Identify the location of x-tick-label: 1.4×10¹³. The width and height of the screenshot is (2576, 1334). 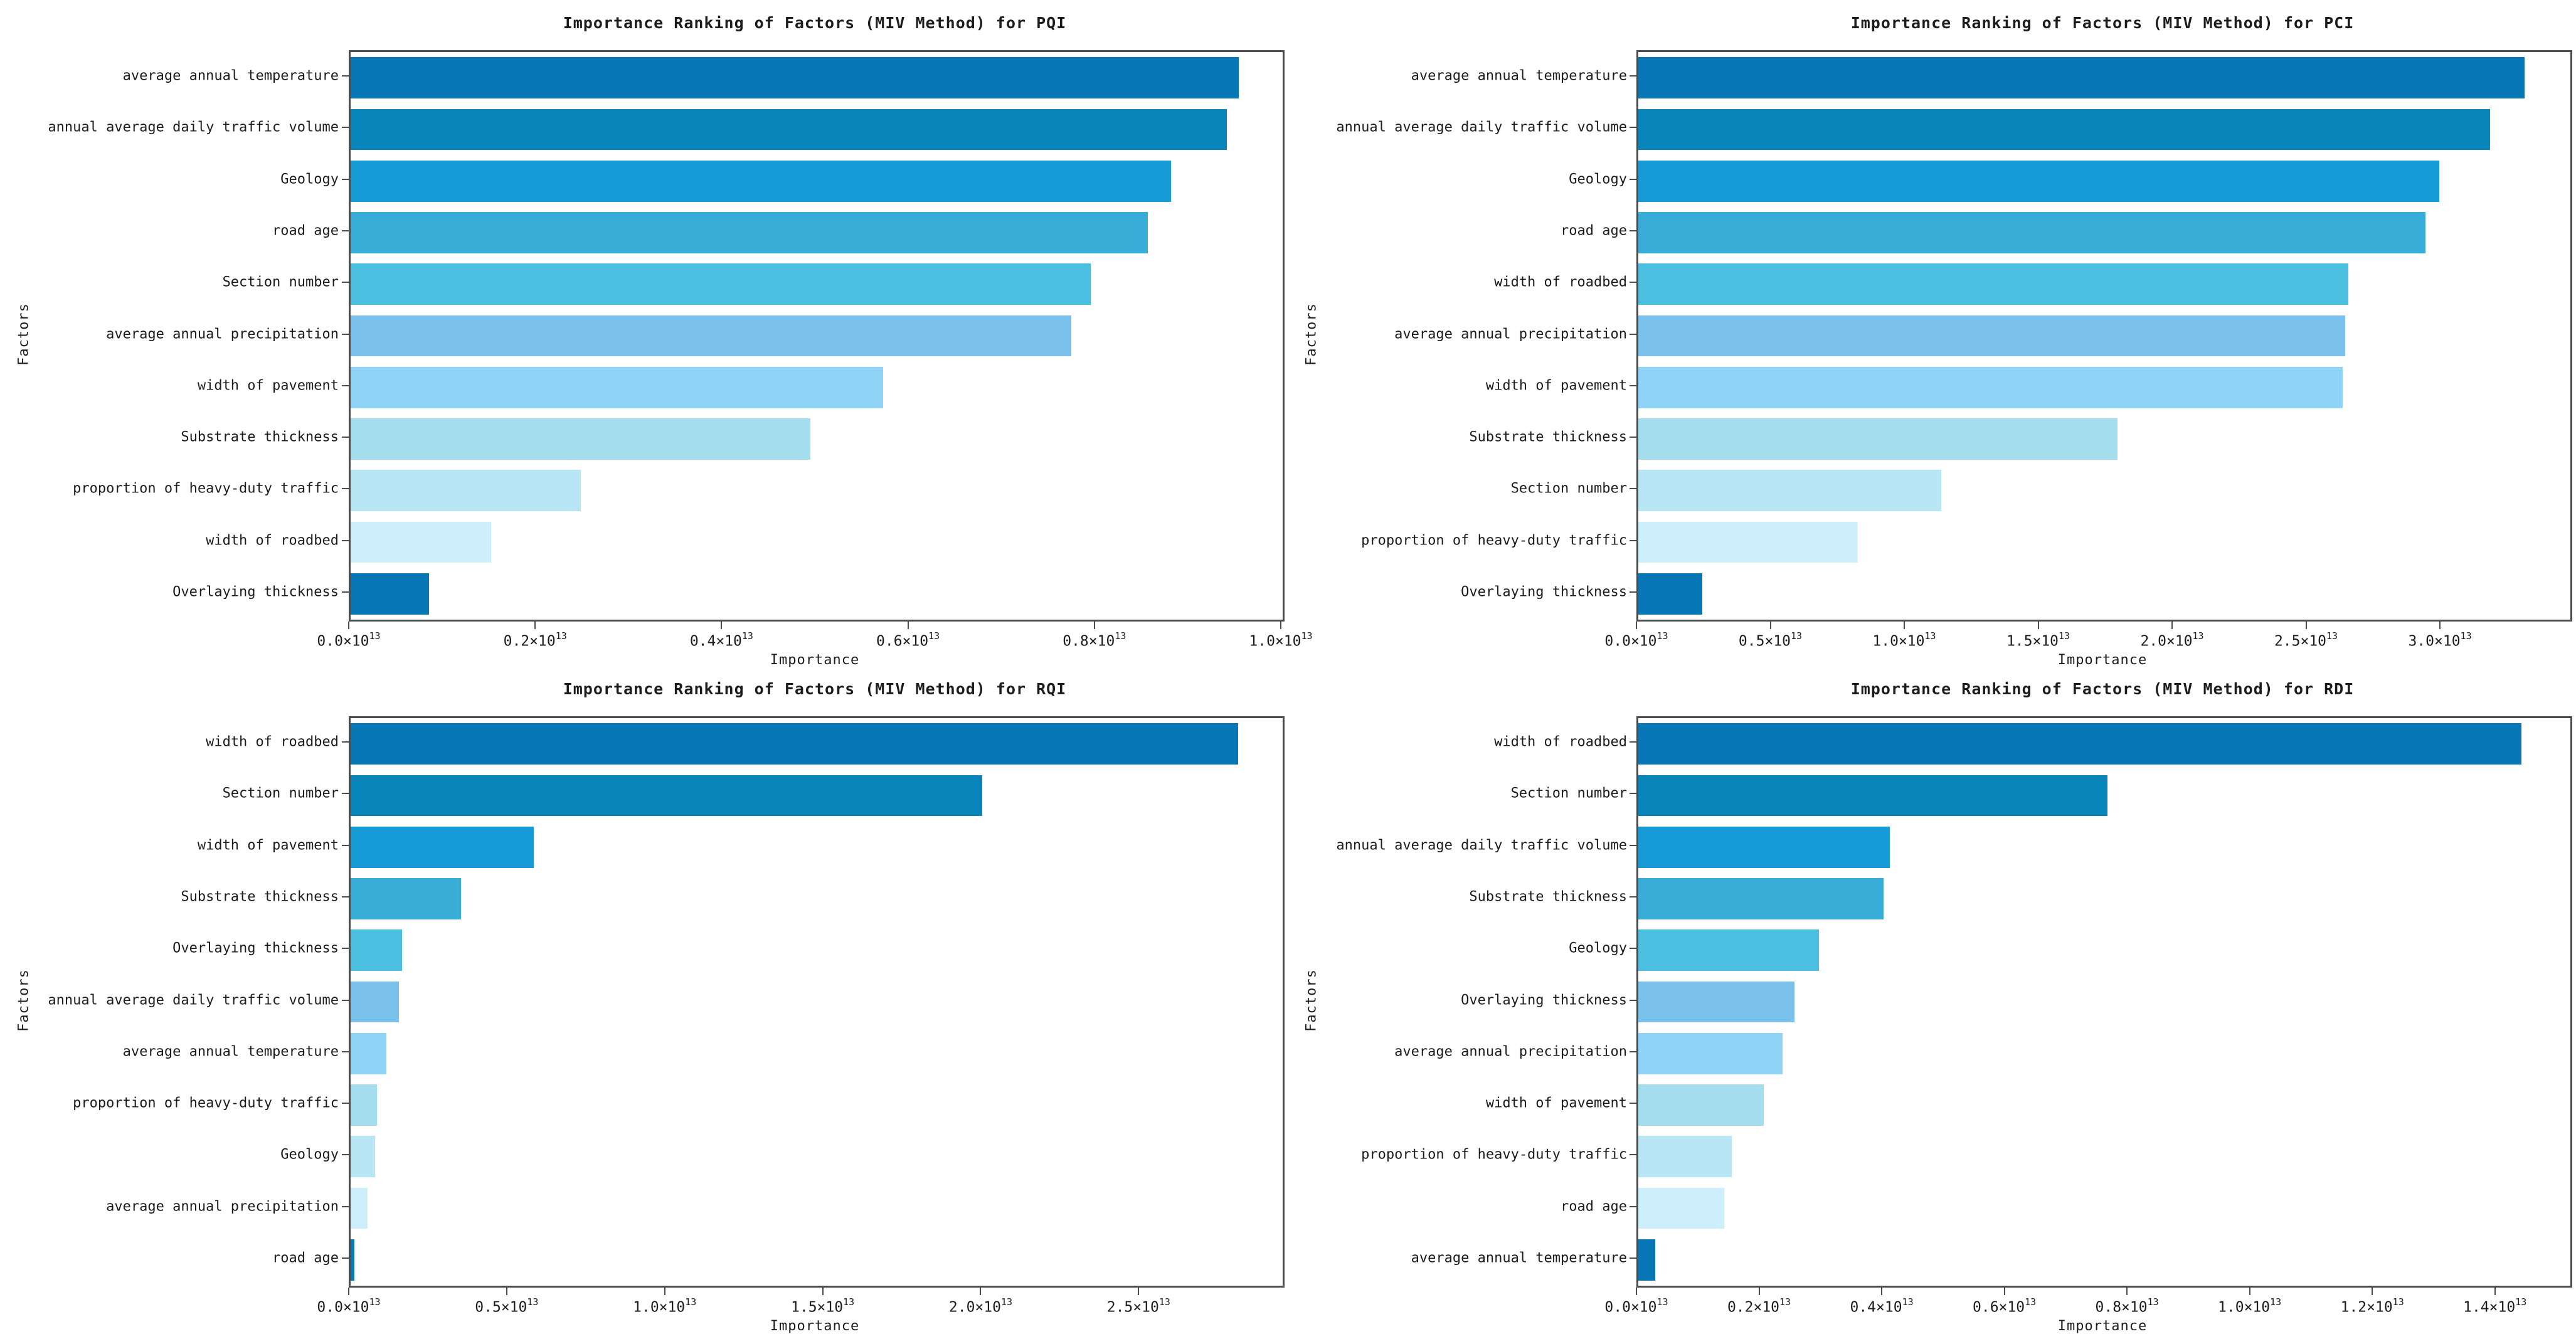
(2495, 1306).